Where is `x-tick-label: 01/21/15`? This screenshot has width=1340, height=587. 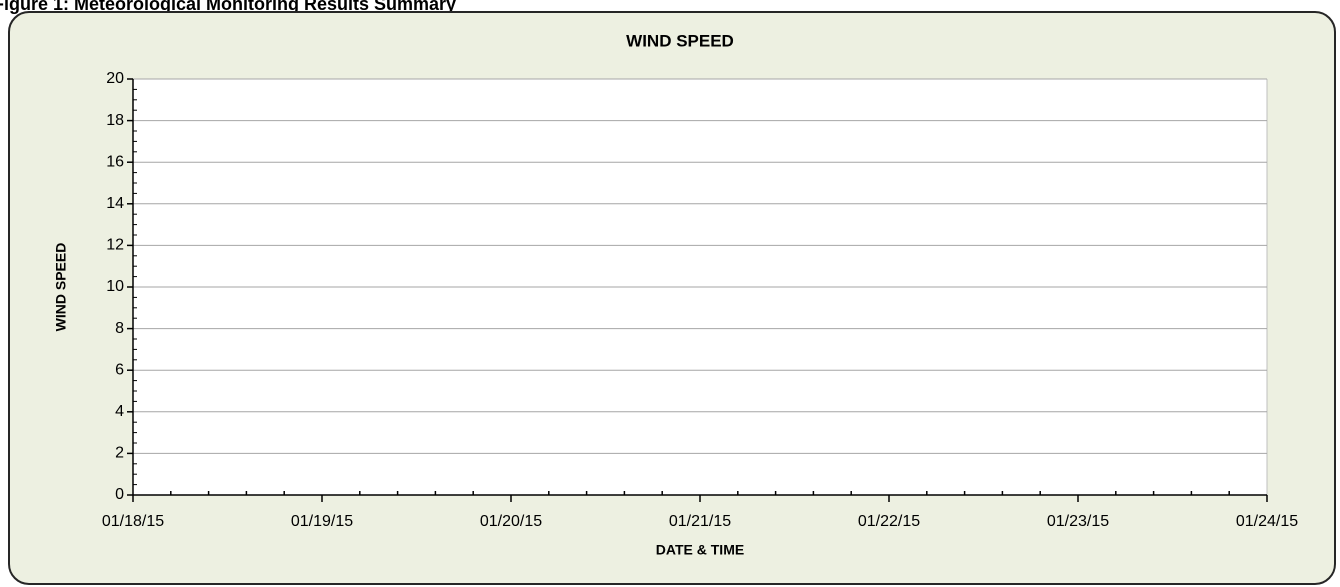 x-tick-label: 01/21/15 is located at coordinates (700, 521).